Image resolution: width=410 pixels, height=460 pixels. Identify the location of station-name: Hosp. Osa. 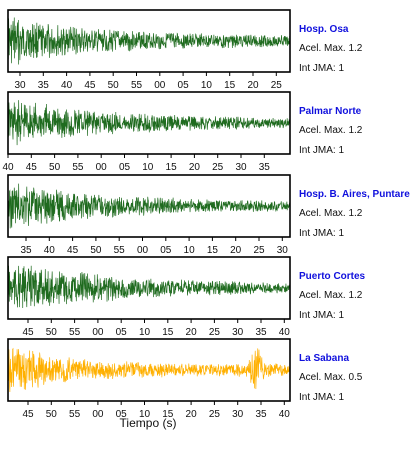
(324, 29).